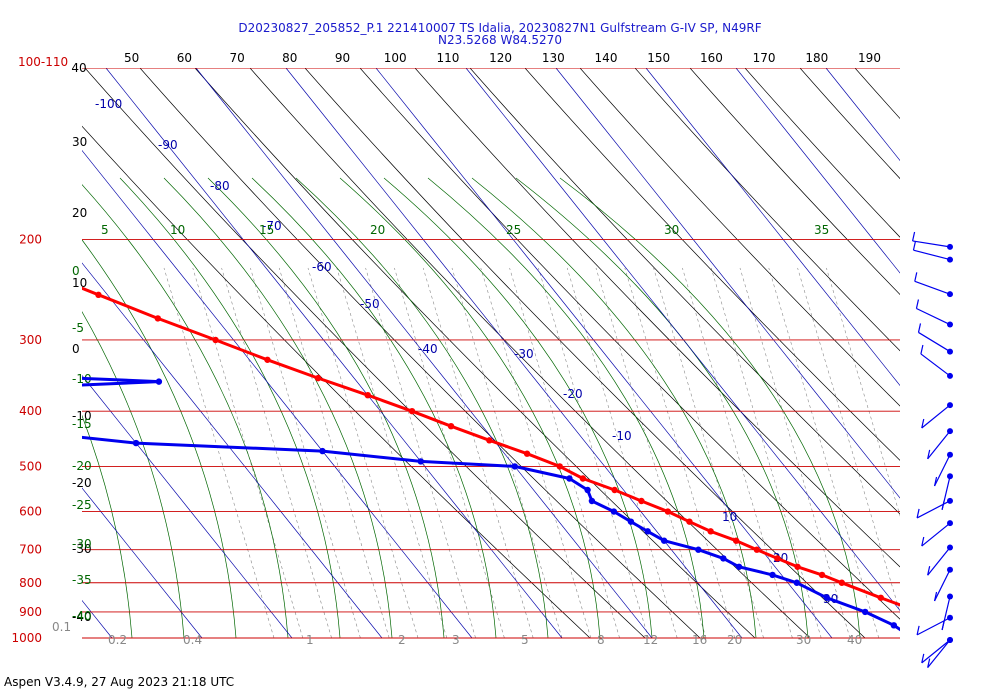  I want to click on theta-tick-label: 70, so click(236, 58).